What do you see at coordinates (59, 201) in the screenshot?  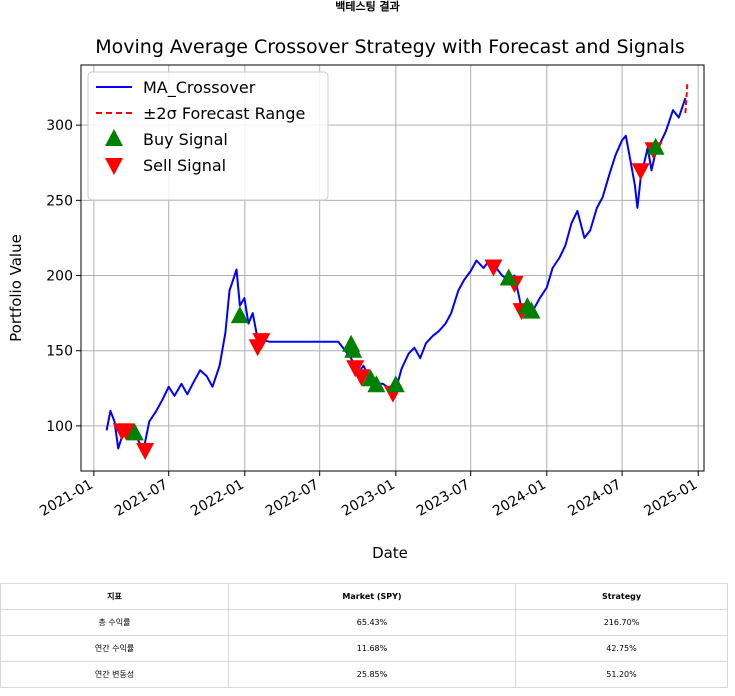 I see `y-tick-label: 250` at bounding box center [59, 201].